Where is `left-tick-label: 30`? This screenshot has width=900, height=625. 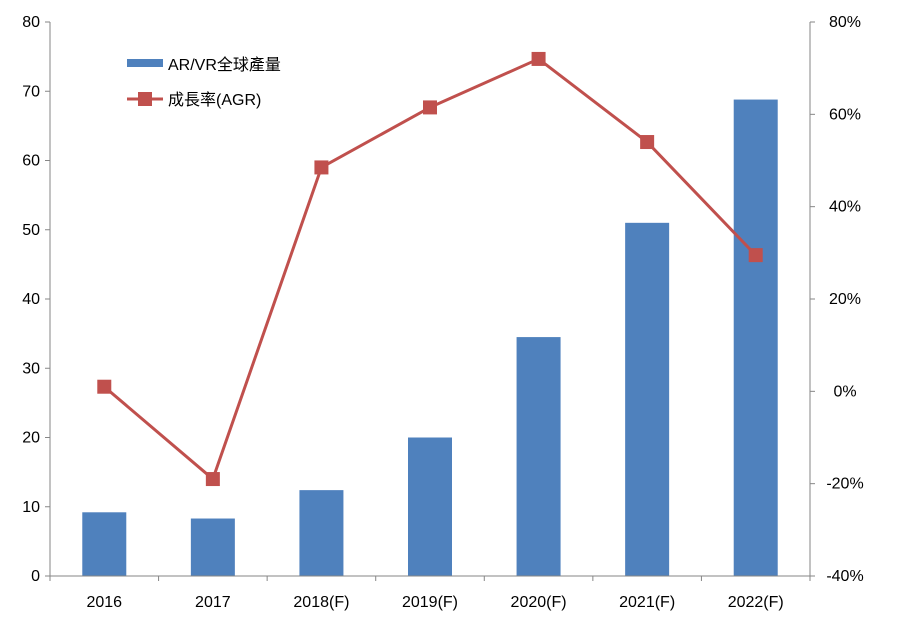
left-tick-label: 30 is located at coordinates (31, 368).